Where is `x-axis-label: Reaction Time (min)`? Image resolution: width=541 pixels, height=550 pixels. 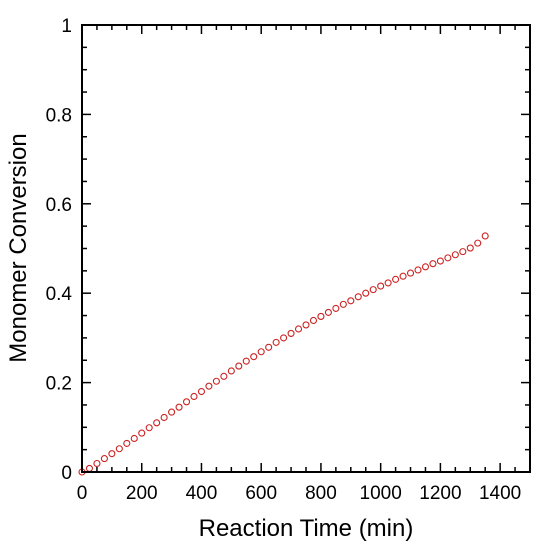
x-axis-label: Reaction Time (min) is located at coordinates (306, 528).